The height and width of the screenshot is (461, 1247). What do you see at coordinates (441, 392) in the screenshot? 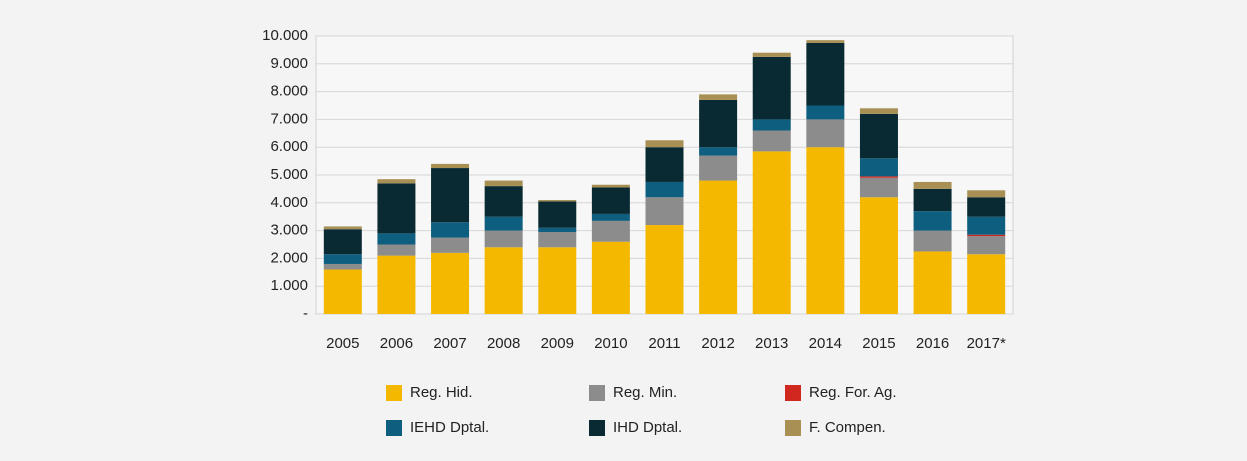
I see `legend-label: Reg. Hid.` at bounding box center [441, 392].